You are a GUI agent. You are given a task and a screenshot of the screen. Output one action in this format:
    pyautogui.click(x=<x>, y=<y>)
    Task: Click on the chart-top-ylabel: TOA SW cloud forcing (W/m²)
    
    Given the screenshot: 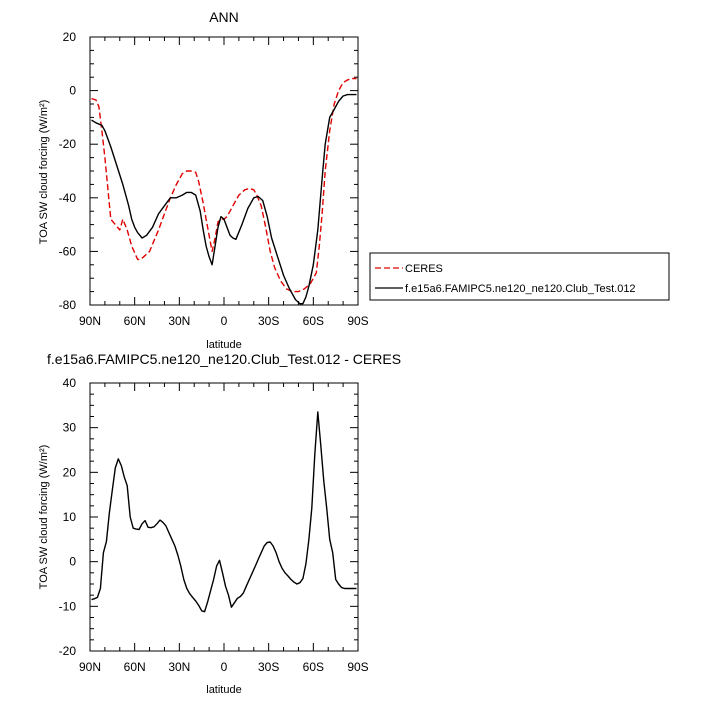 What is the action you would take?
    pyautogui.click(x=44, y=172)
    